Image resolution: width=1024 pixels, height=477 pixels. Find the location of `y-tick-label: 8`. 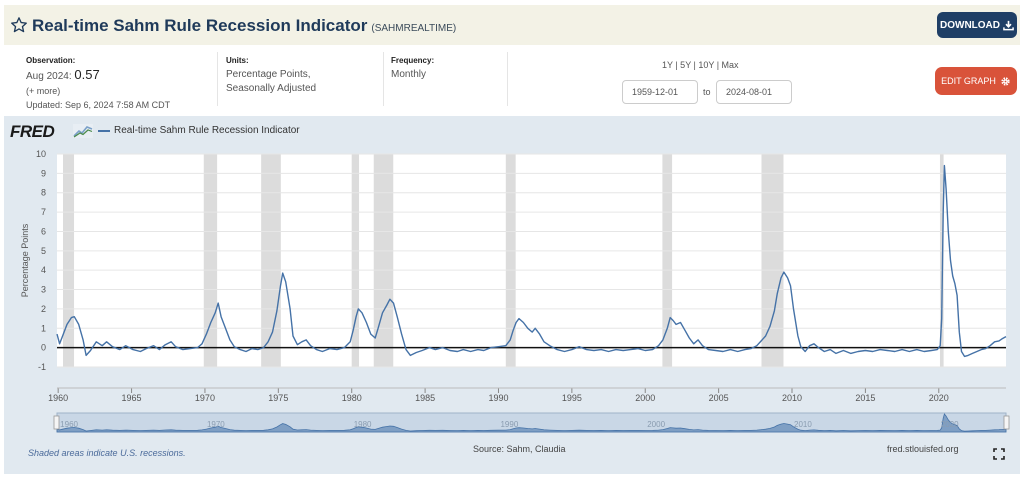

y-tick-label: 8 is located at coordinates (43, 193).